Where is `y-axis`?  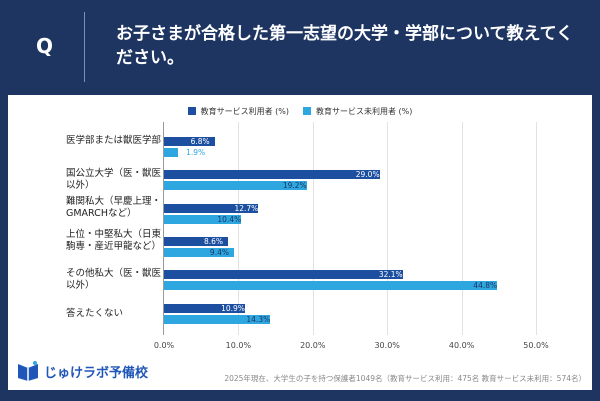 y-axis is located at coordinates (163, 228).